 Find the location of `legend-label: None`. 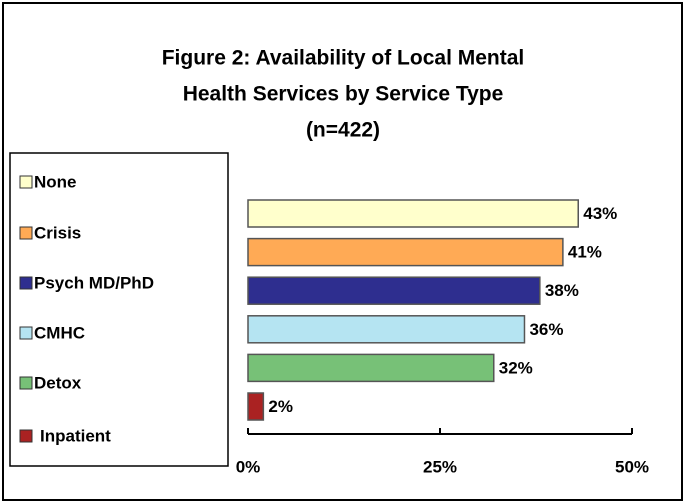

legend-label: None is located at coordinates (55, 181).